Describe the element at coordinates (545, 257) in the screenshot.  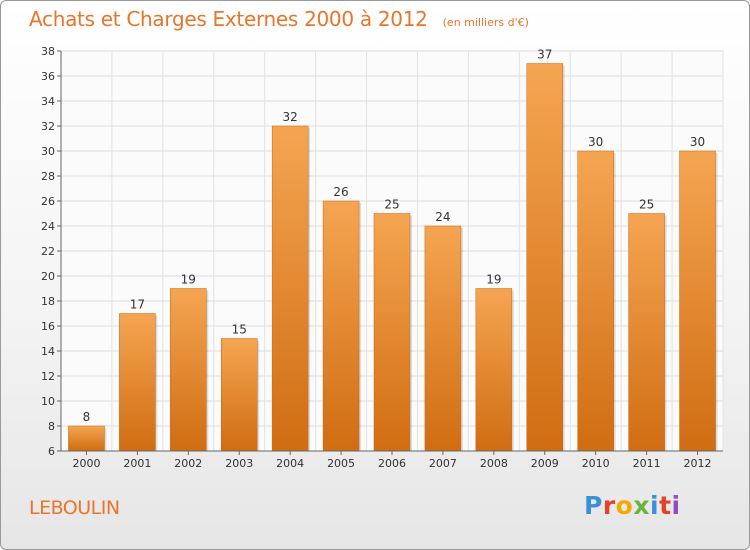
I see `bar-2009` at that location.